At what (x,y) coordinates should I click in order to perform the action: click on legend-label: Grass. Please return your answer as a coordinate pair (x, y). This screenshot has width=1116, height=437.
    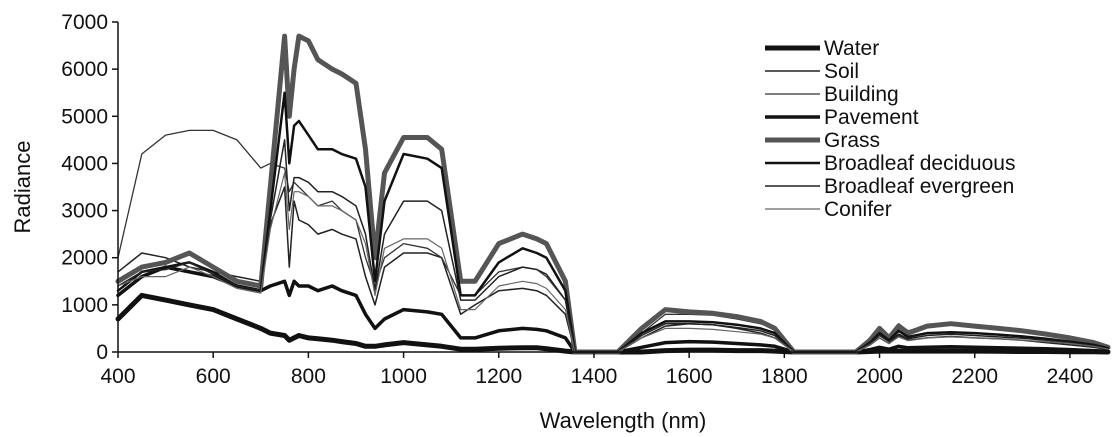
    Looking at the image, I should click on (852, 140).